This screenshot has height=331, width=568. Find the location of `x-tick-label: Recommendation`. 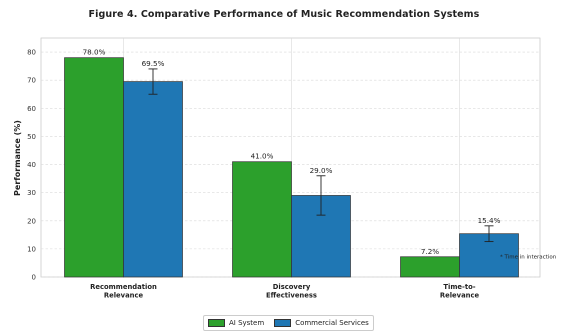

x-tick-label: Recommendation is located at coordinates (123, 287).